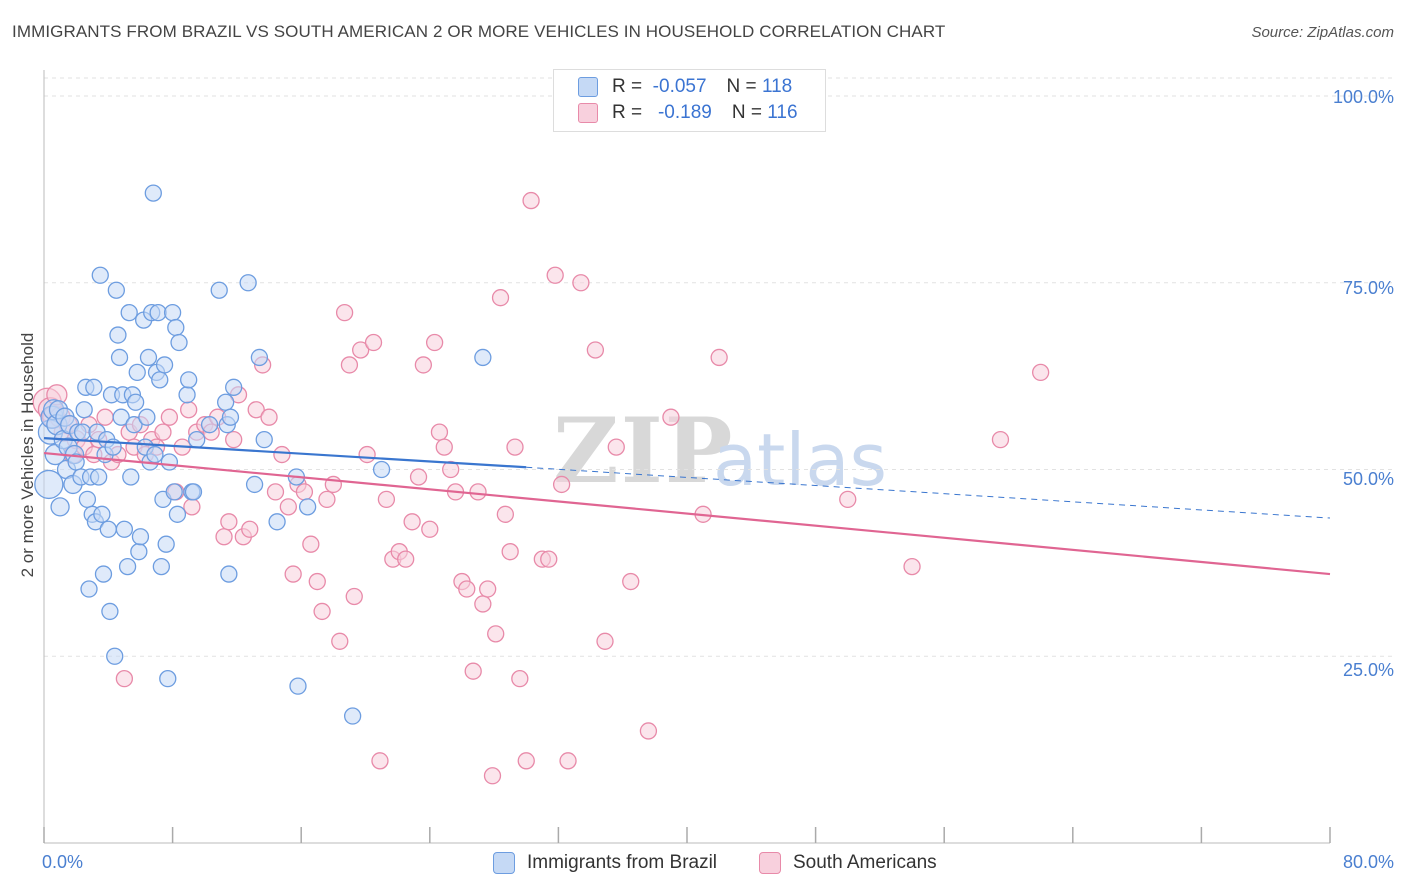 The width and height of the screenshot is (1406, 892). I want to click on n-label: N =, so click(741, 86).